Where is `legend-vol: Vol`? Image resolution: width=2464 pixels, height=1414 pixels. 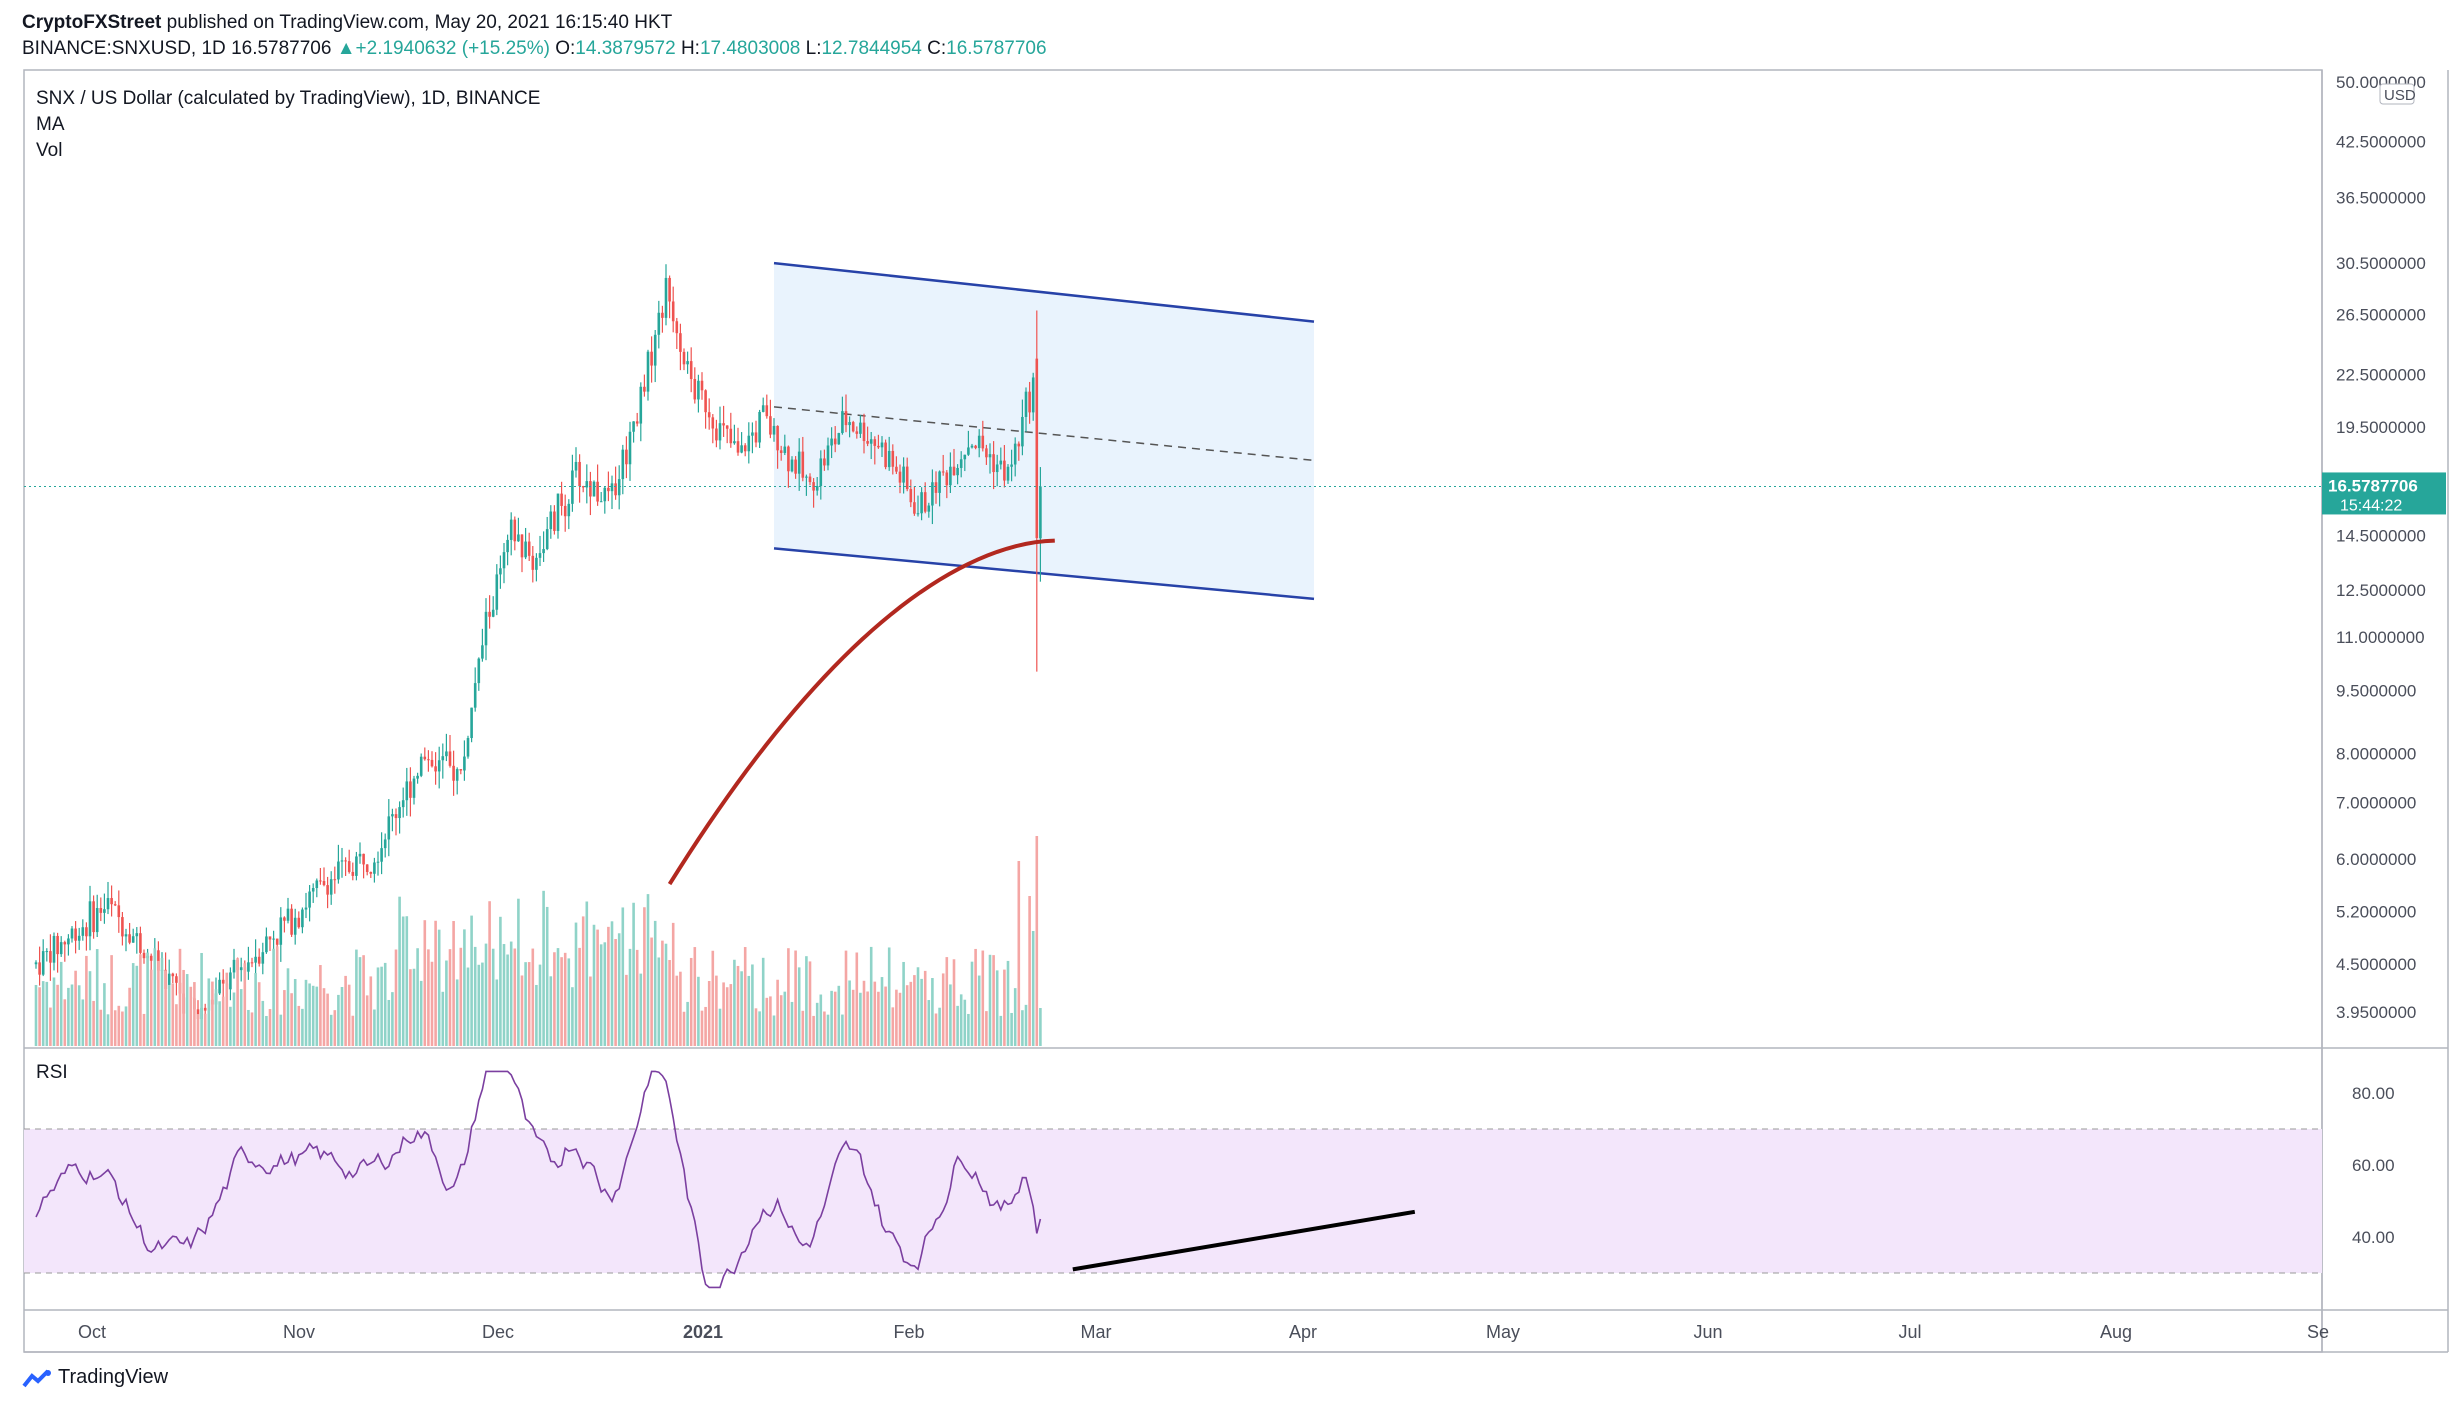 legend-vol: Vol is located at coordinates (49, 150).